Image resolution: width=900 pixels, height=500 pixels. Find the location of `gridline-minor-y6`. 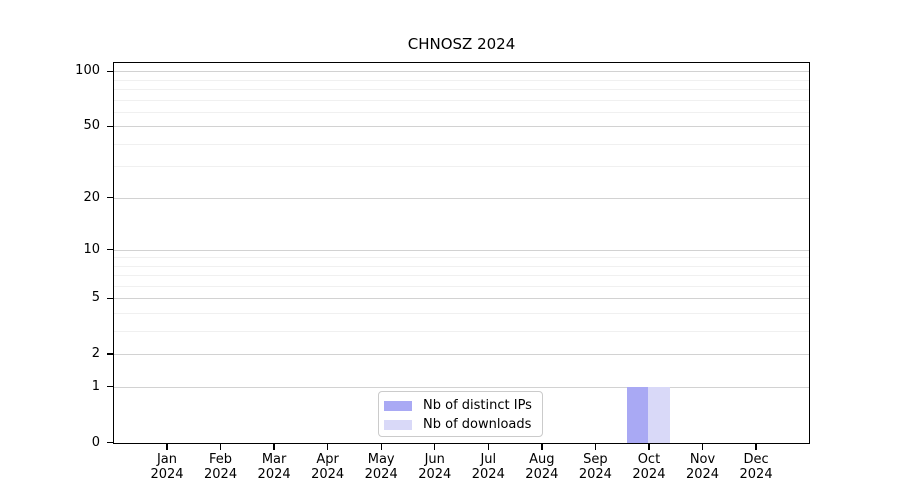

gridline-minor-y6 is located at coordinates (461, 287).